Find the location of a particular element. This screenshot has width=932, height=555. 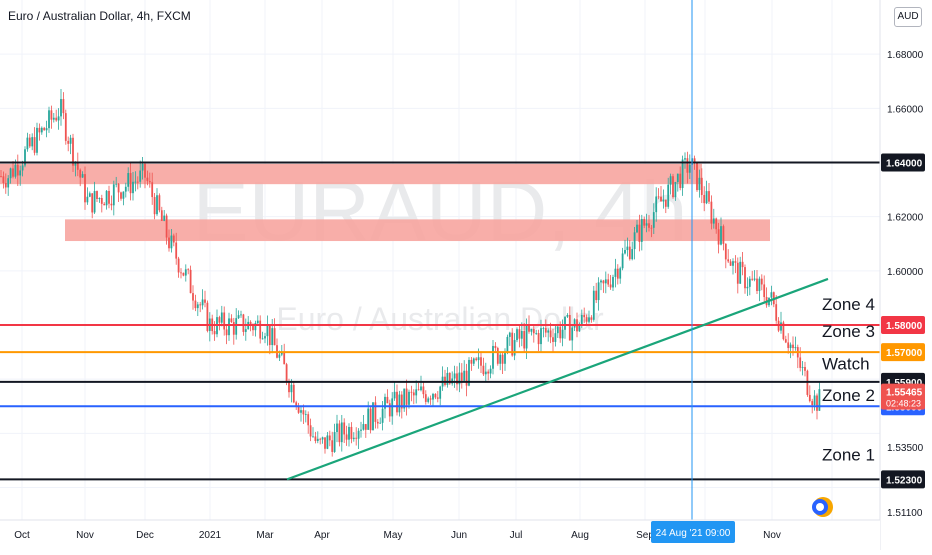

logo-center is located at coordinates (820, 507).